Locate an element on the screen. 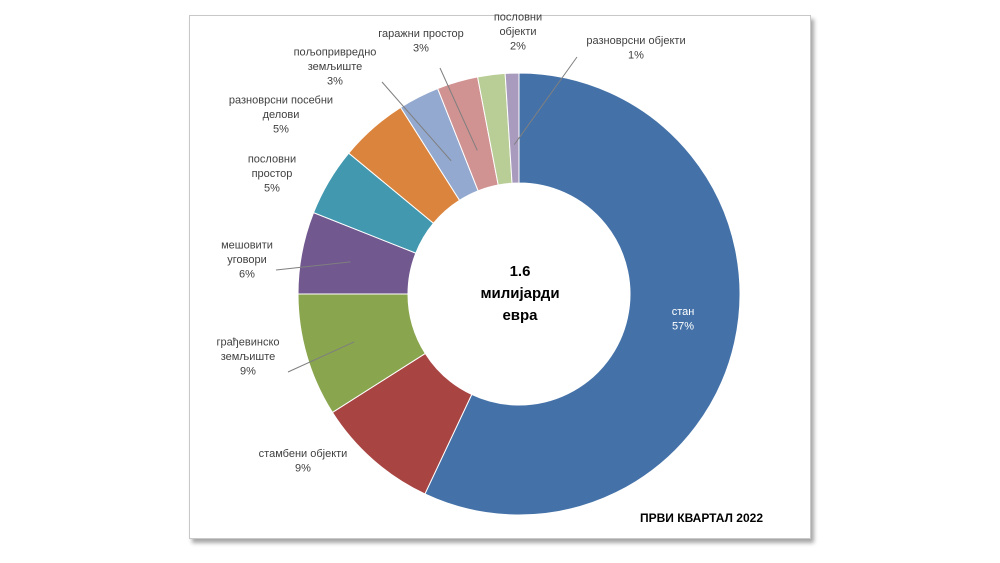  center-label-line-2: милијарди is located at coordinates (519, 293).